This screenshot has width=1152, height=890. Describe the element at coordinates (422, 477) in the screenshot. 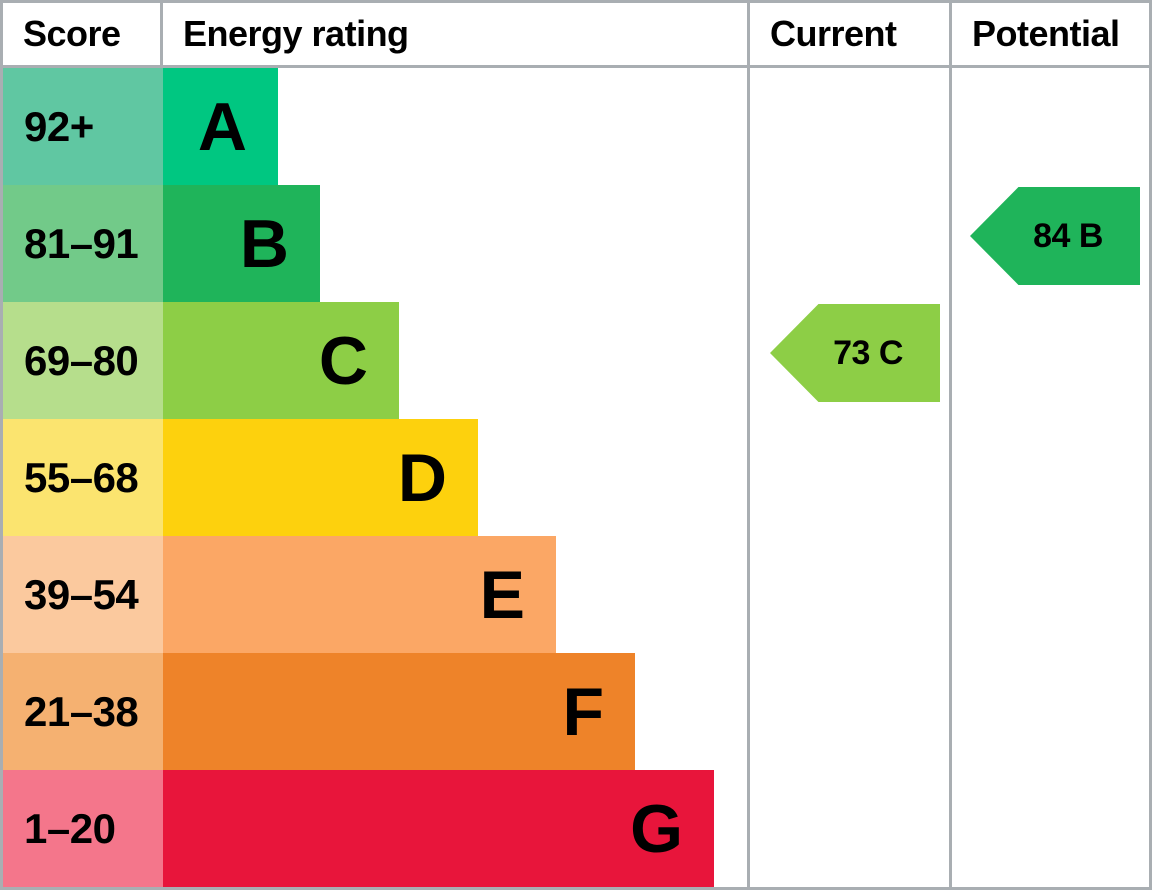

I see `band-letter-d: D` at that location.